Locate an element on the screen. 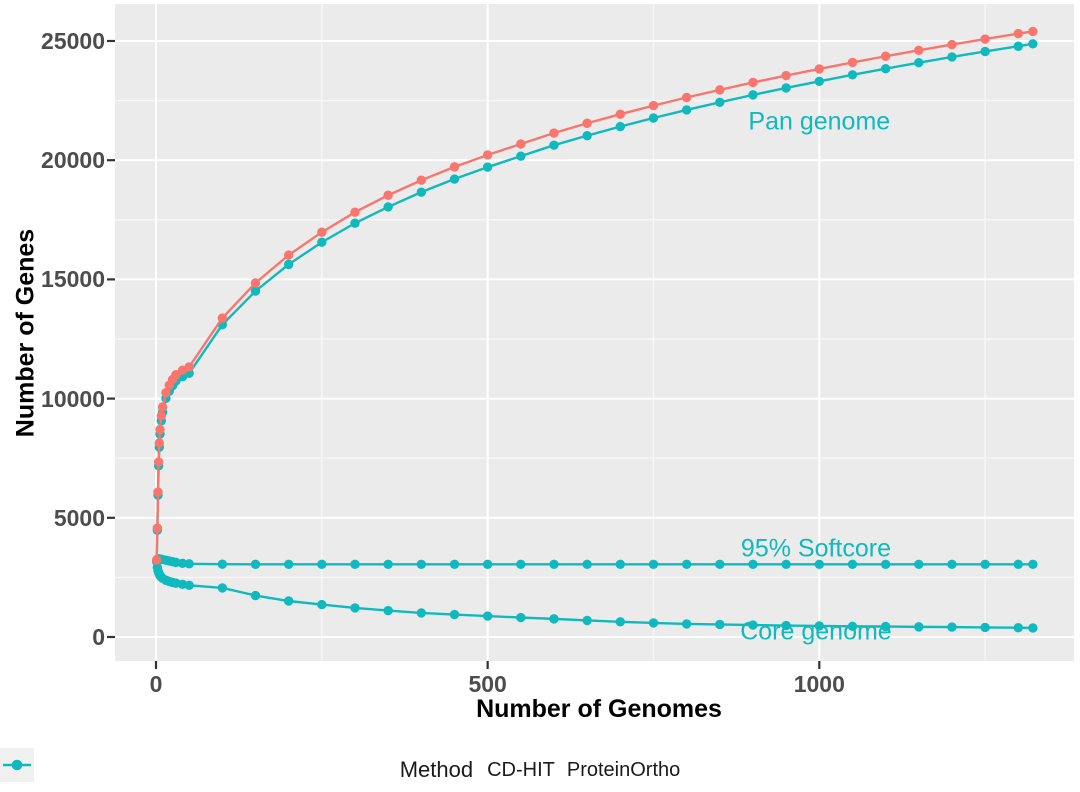  legend-items: CD-HIT ProteinOrtho is located at coordinates (340, 765).